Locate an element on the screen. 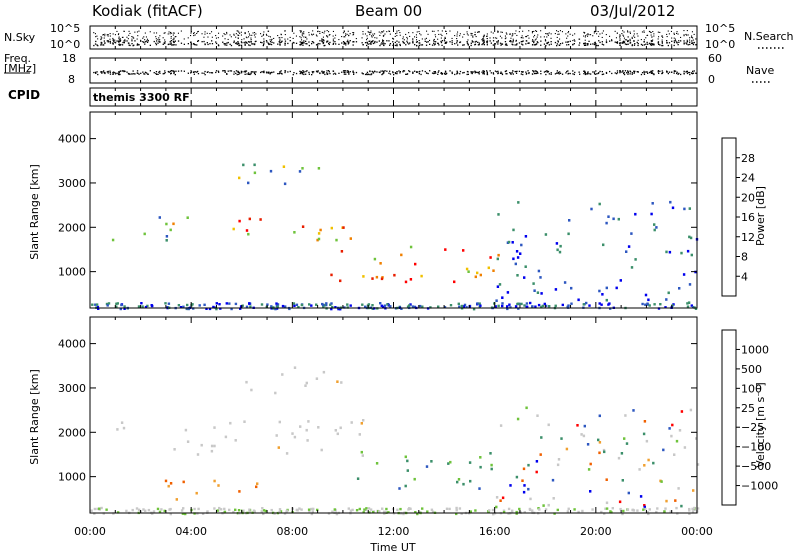  colorbar-frame is located at coordinates (729, 417).